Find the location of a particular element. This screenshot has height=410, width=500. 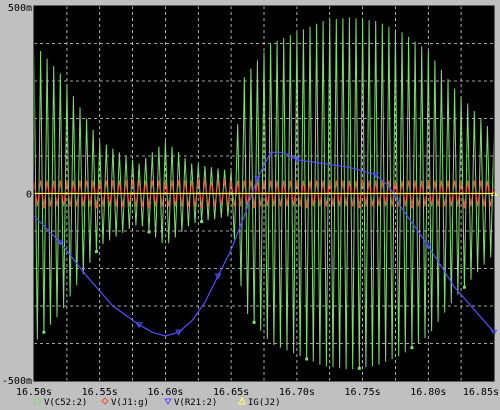

series-1-line is located at coordinates (264, 193).